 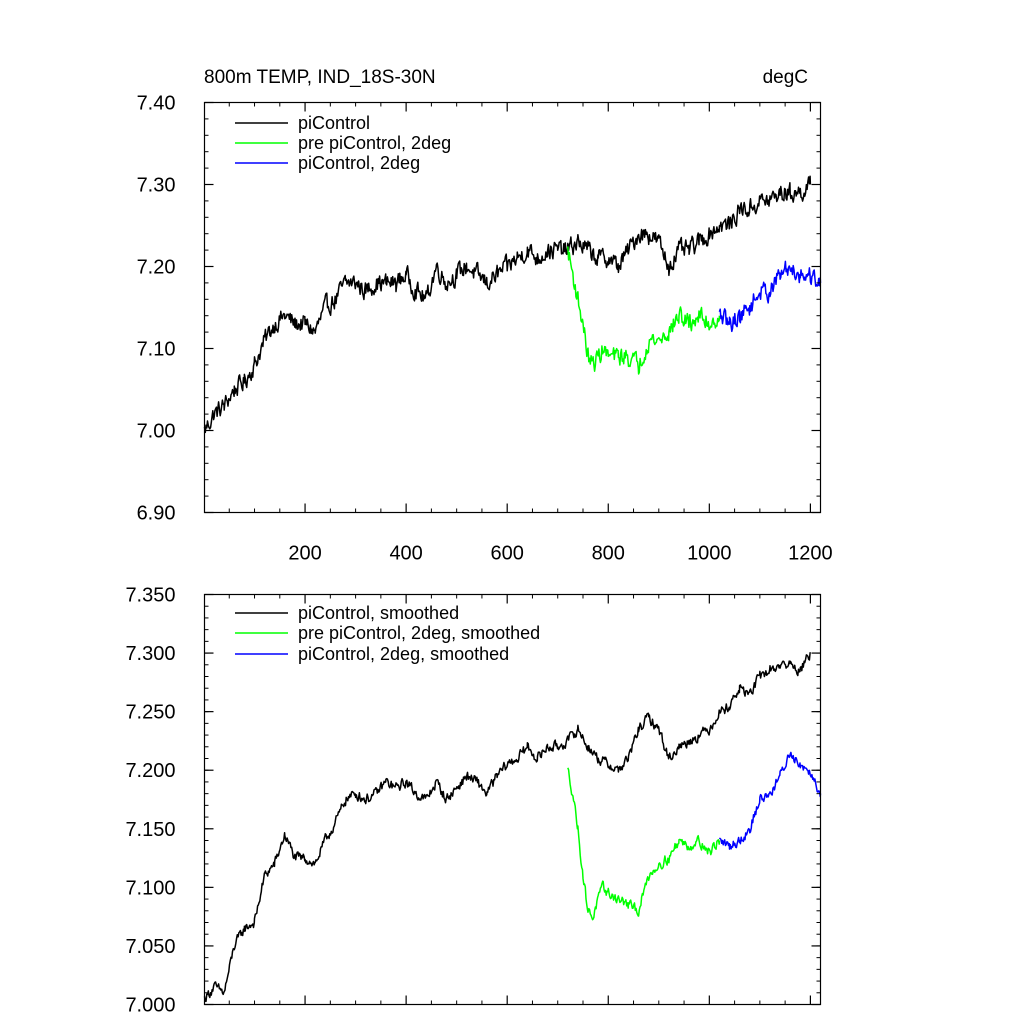 I want to click on ytick-label: 7.050, so click(x=150, y=947).